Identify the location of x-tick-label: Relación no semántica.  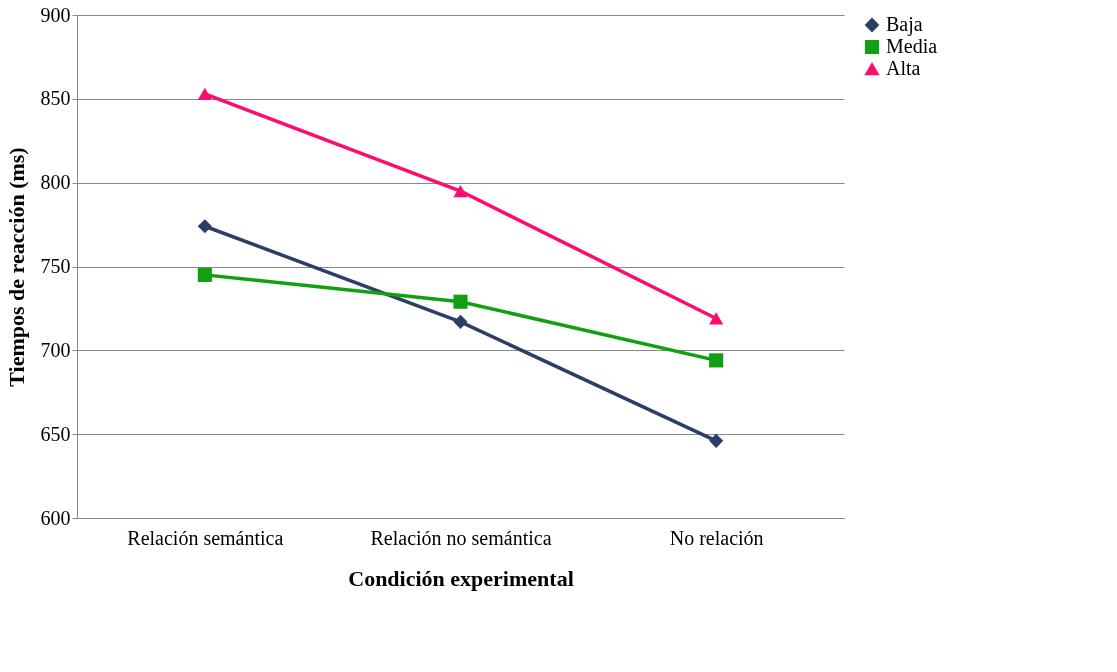
(461, 537).